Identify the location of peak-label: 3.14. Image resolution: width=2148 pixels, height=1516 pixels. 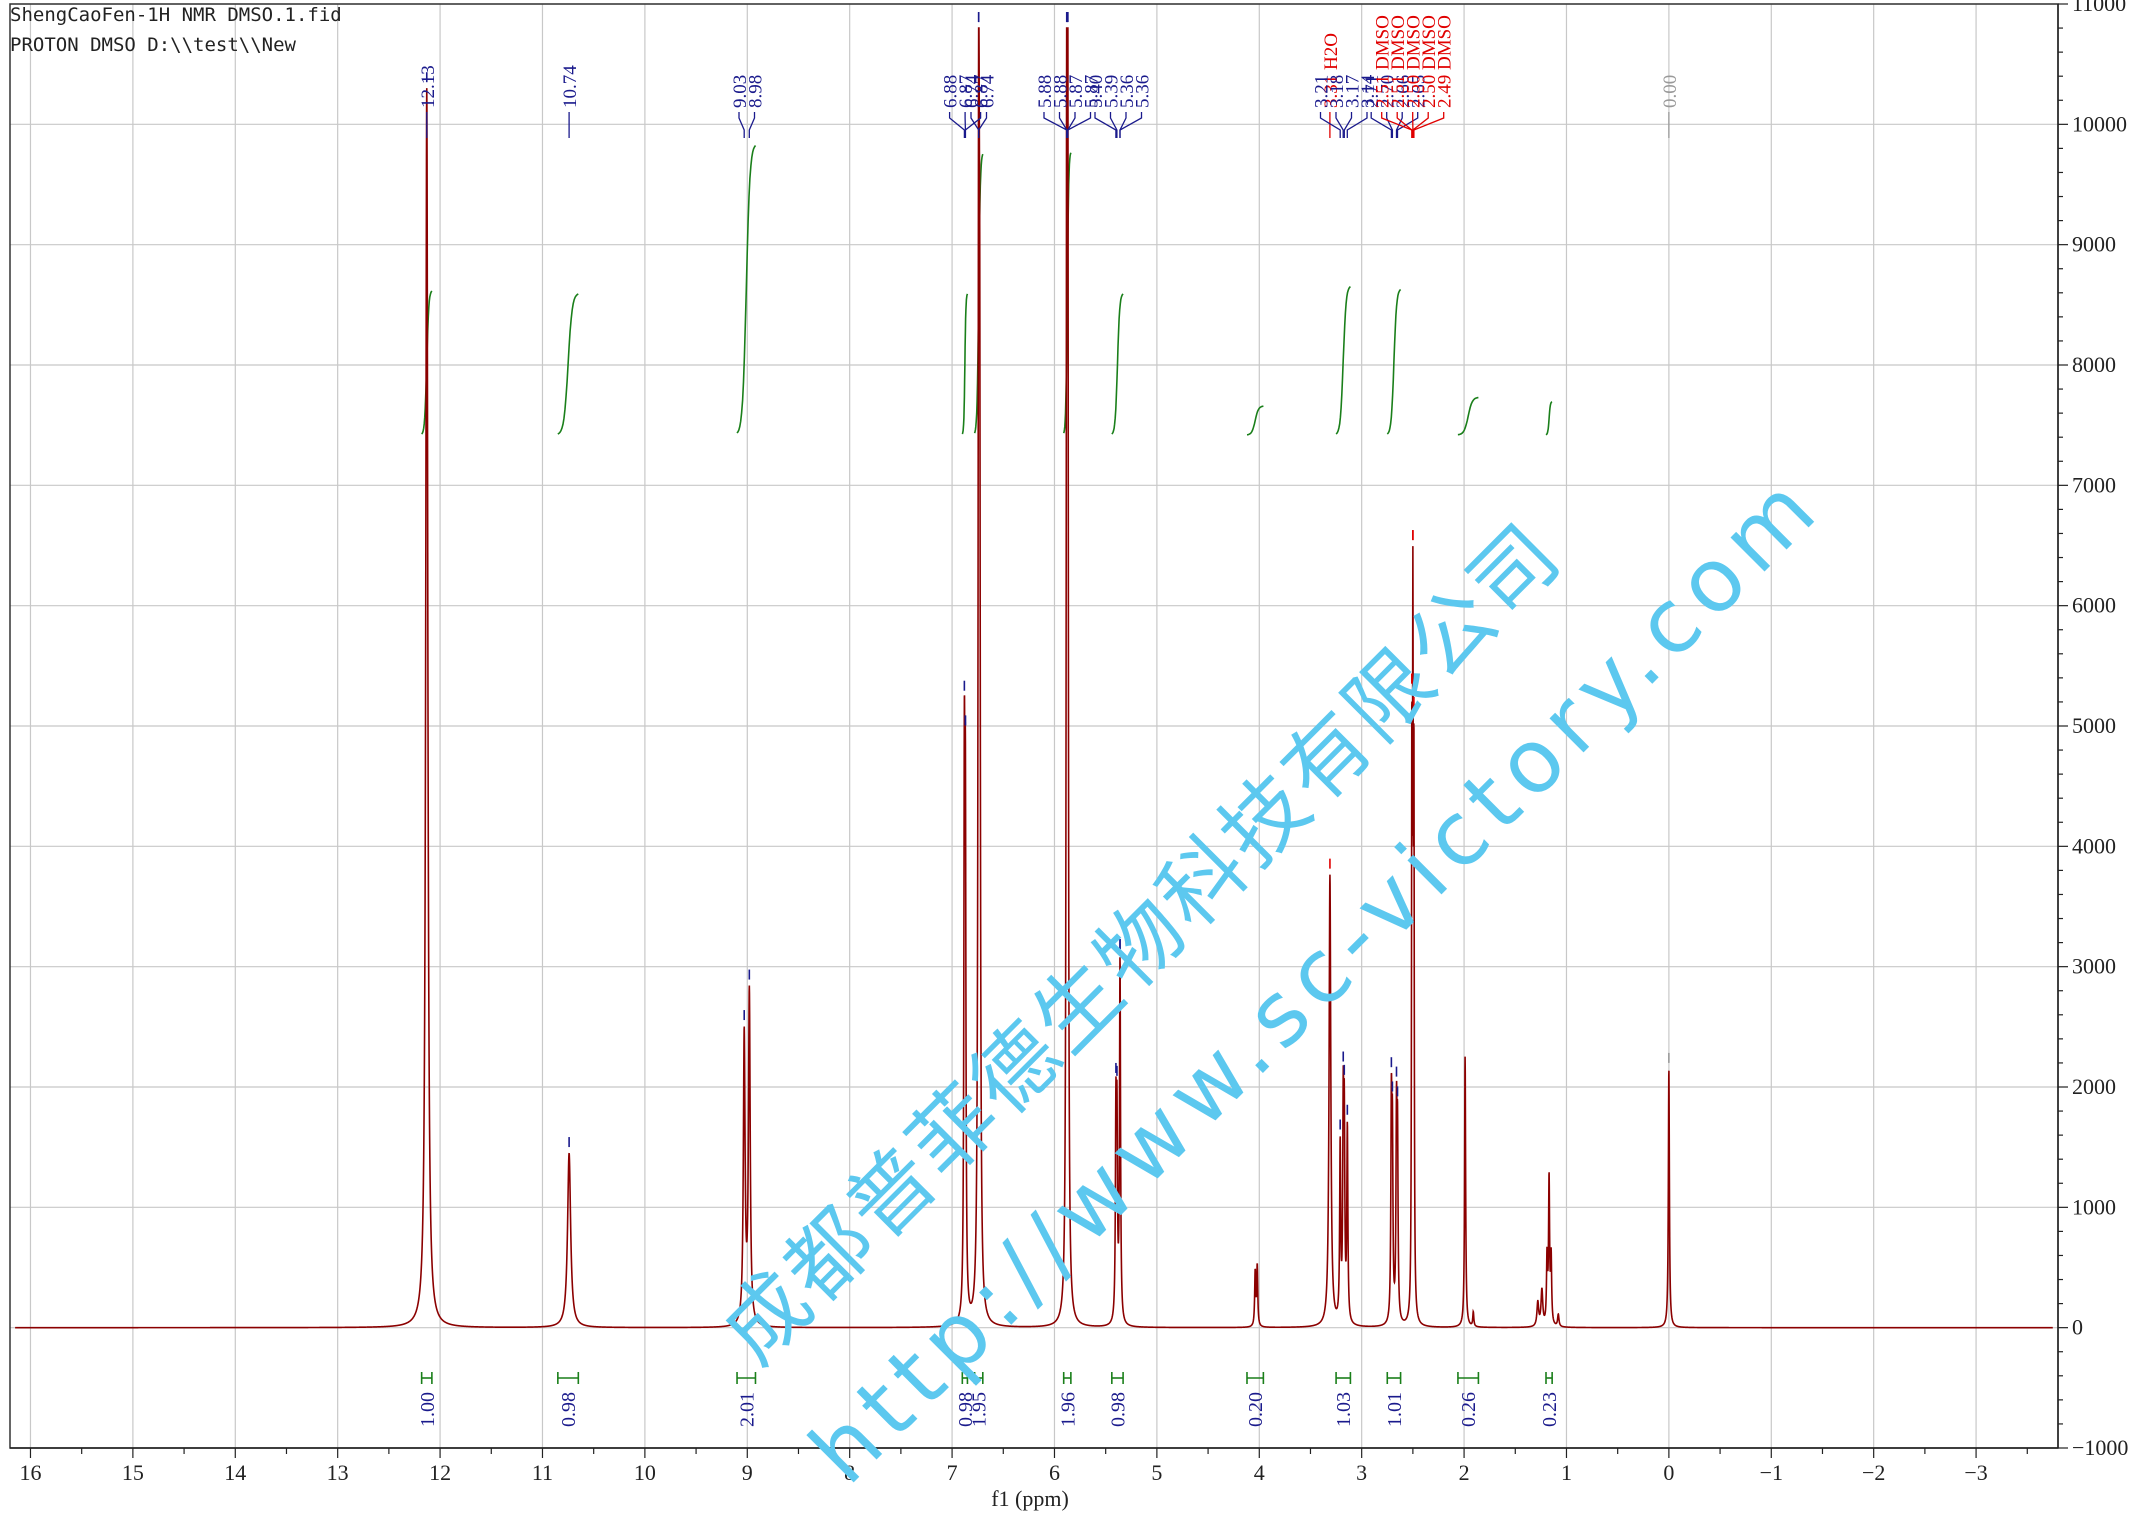
(1368, 91).